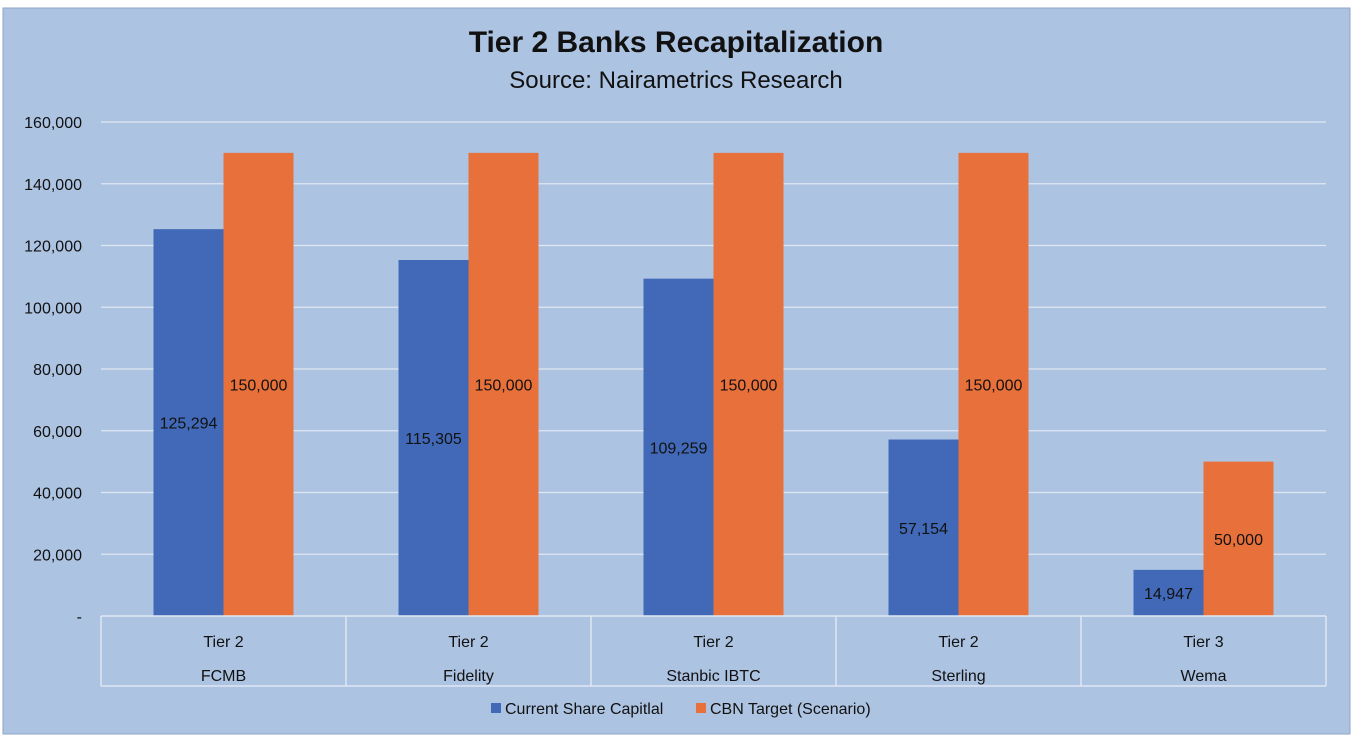  What do you see at coordinates (958, 676) in the screenshot?
I see `x-tick-label-bank: Sterling` at bounding box center [958, 676].